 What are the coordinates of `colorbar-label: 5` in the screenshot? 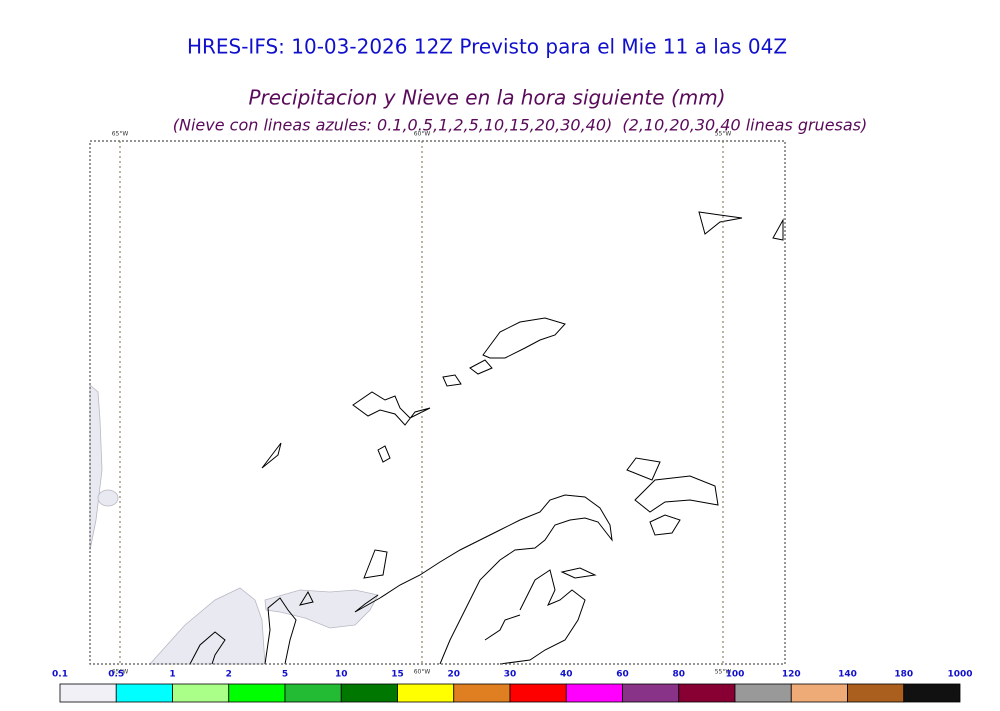 It's located at (285, 675).